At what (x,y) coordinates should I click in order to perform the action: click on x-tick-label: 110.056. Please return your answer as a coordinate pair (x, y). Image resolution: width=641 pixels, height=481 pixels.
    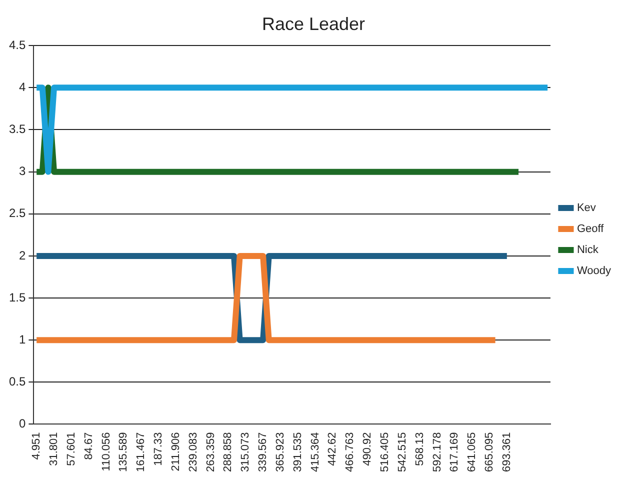
    Looking at the image, I should click on (106, 452).